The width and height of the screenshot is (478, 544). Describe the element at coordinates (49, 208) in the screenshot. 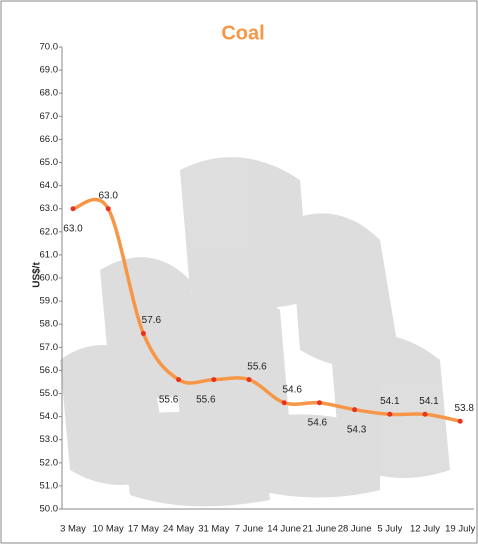

I see `y-tick-label: 63.0` at that location.